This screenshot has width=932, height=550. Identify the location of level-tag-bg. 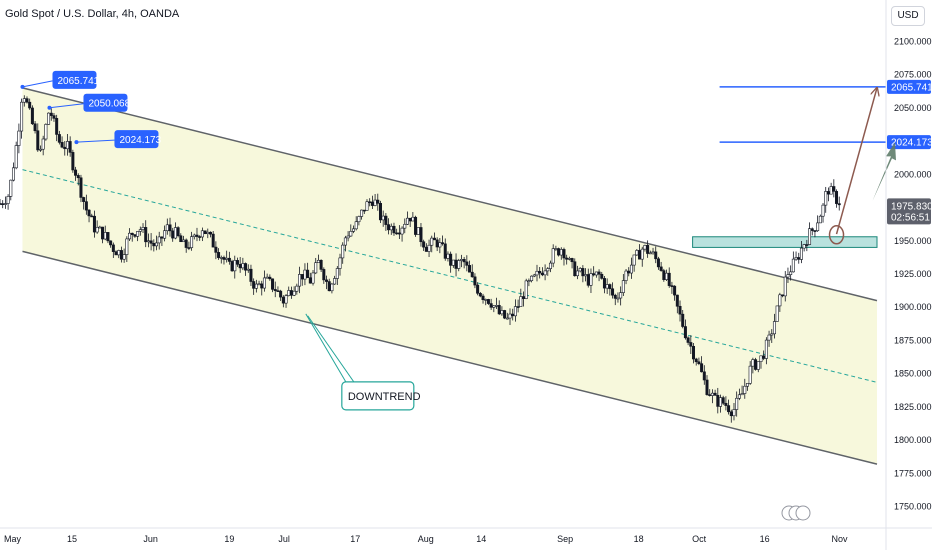
(909, 86).